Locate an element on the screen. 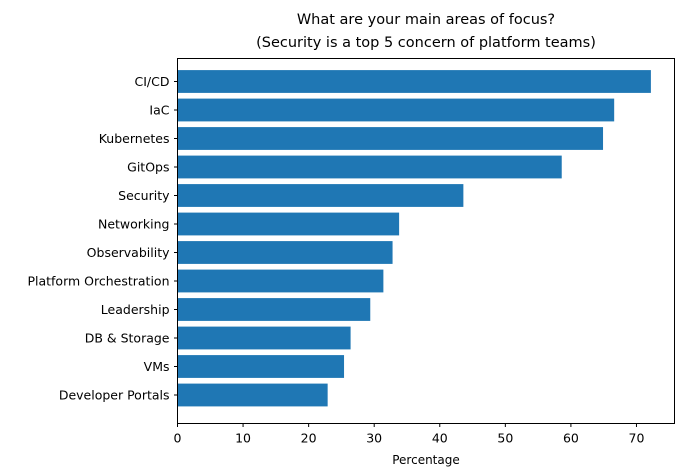 Image resolution: width=683 pixels, height=476 pixels. y-tick-label-vms: VMs is located at coordinates (157, 366).